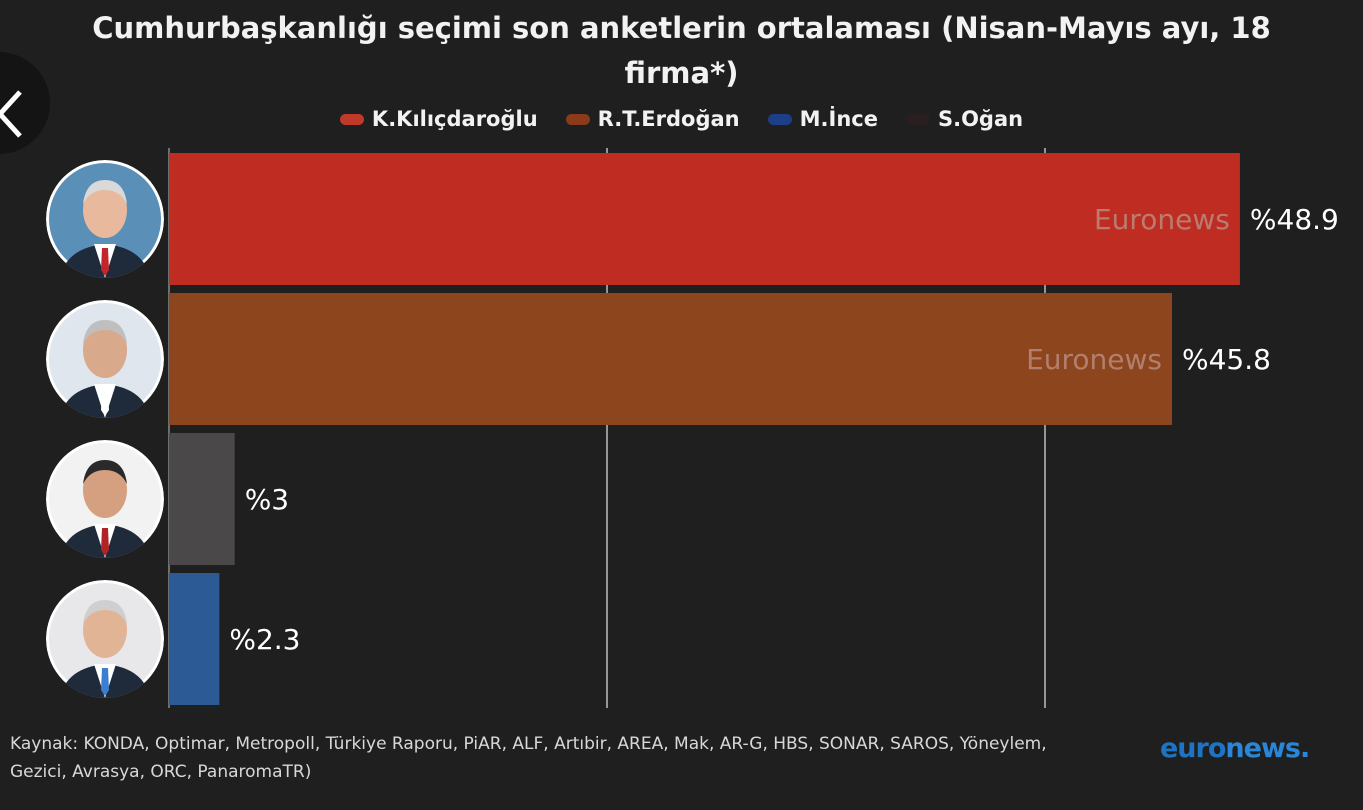 The image size is (1363, 810). Describe the element at coordinates (1193, 748) in the screenshot. I see `logo-part-euro: euro` at that location.